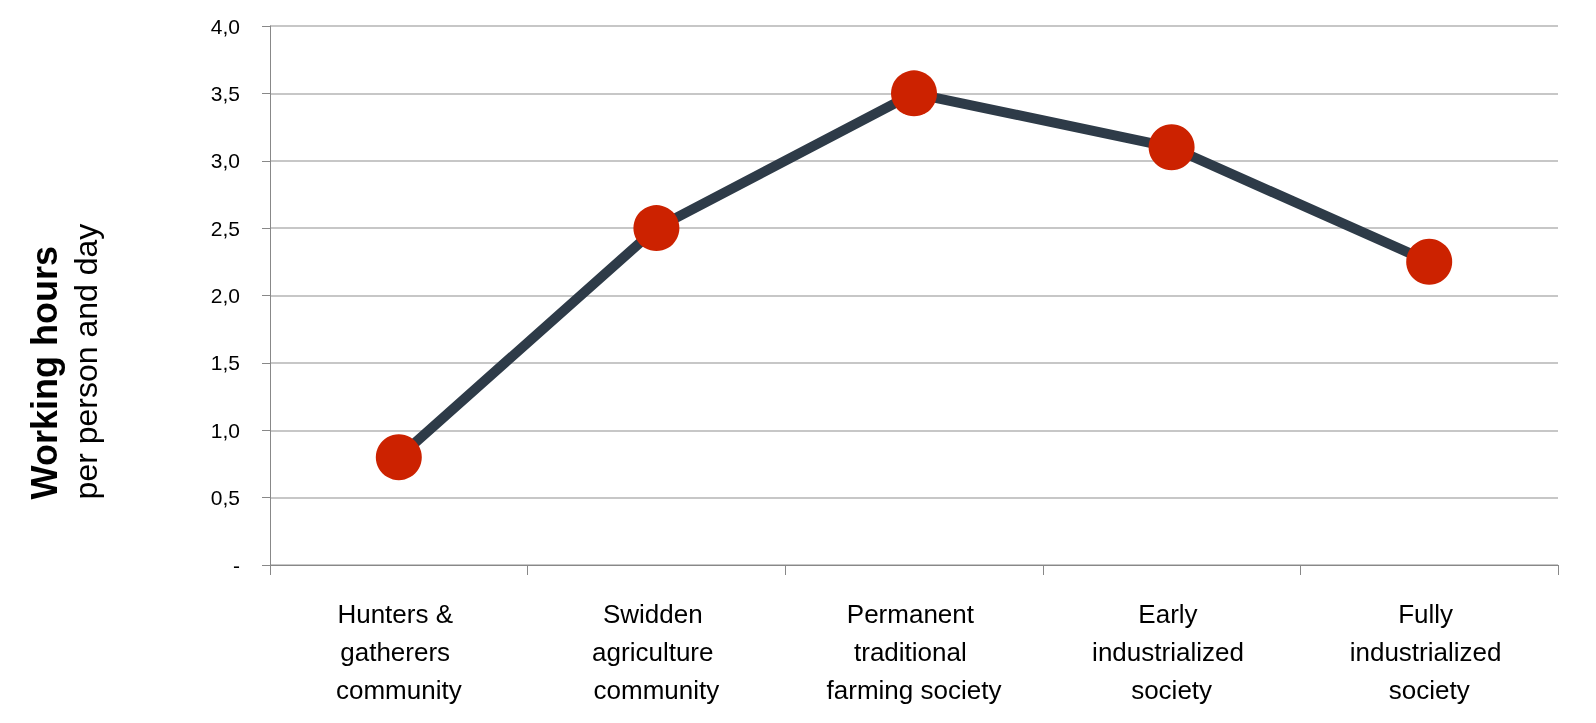  What do you see at coordinates (236, 565) in the screenshot?
I see `y-tick-label: -` at bounding box center [236, 565].